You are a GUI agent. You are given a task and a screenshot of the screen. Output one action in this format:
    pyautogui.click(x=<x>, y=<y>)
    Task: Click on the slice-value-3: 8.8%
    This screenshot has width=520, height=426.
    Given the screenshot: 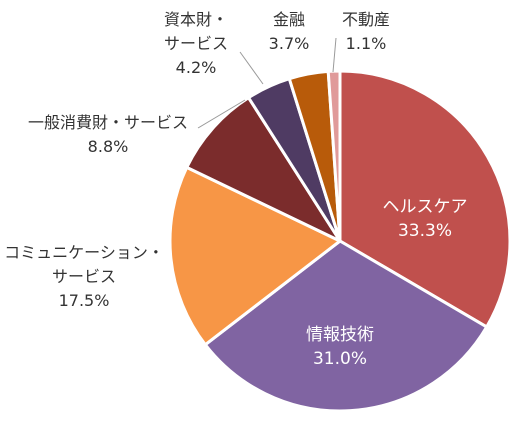 What is the action you would take?
    pyautogui.click(x=108, y=146)
    